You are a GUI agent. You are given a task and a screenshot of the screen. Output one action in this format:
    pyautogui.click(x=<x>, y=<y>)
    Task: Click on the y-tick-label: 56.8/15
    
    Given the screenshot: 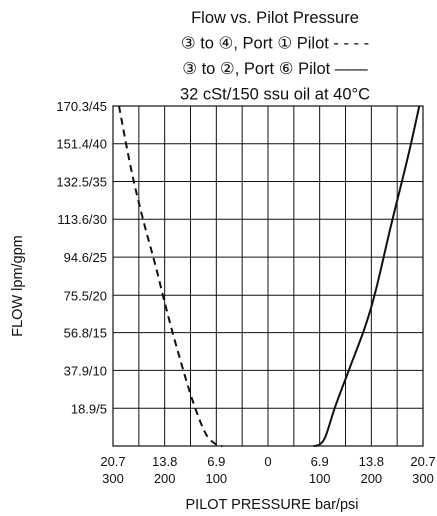 What is the action you would take?
    pyautogui.click(x=85, y=333)
    